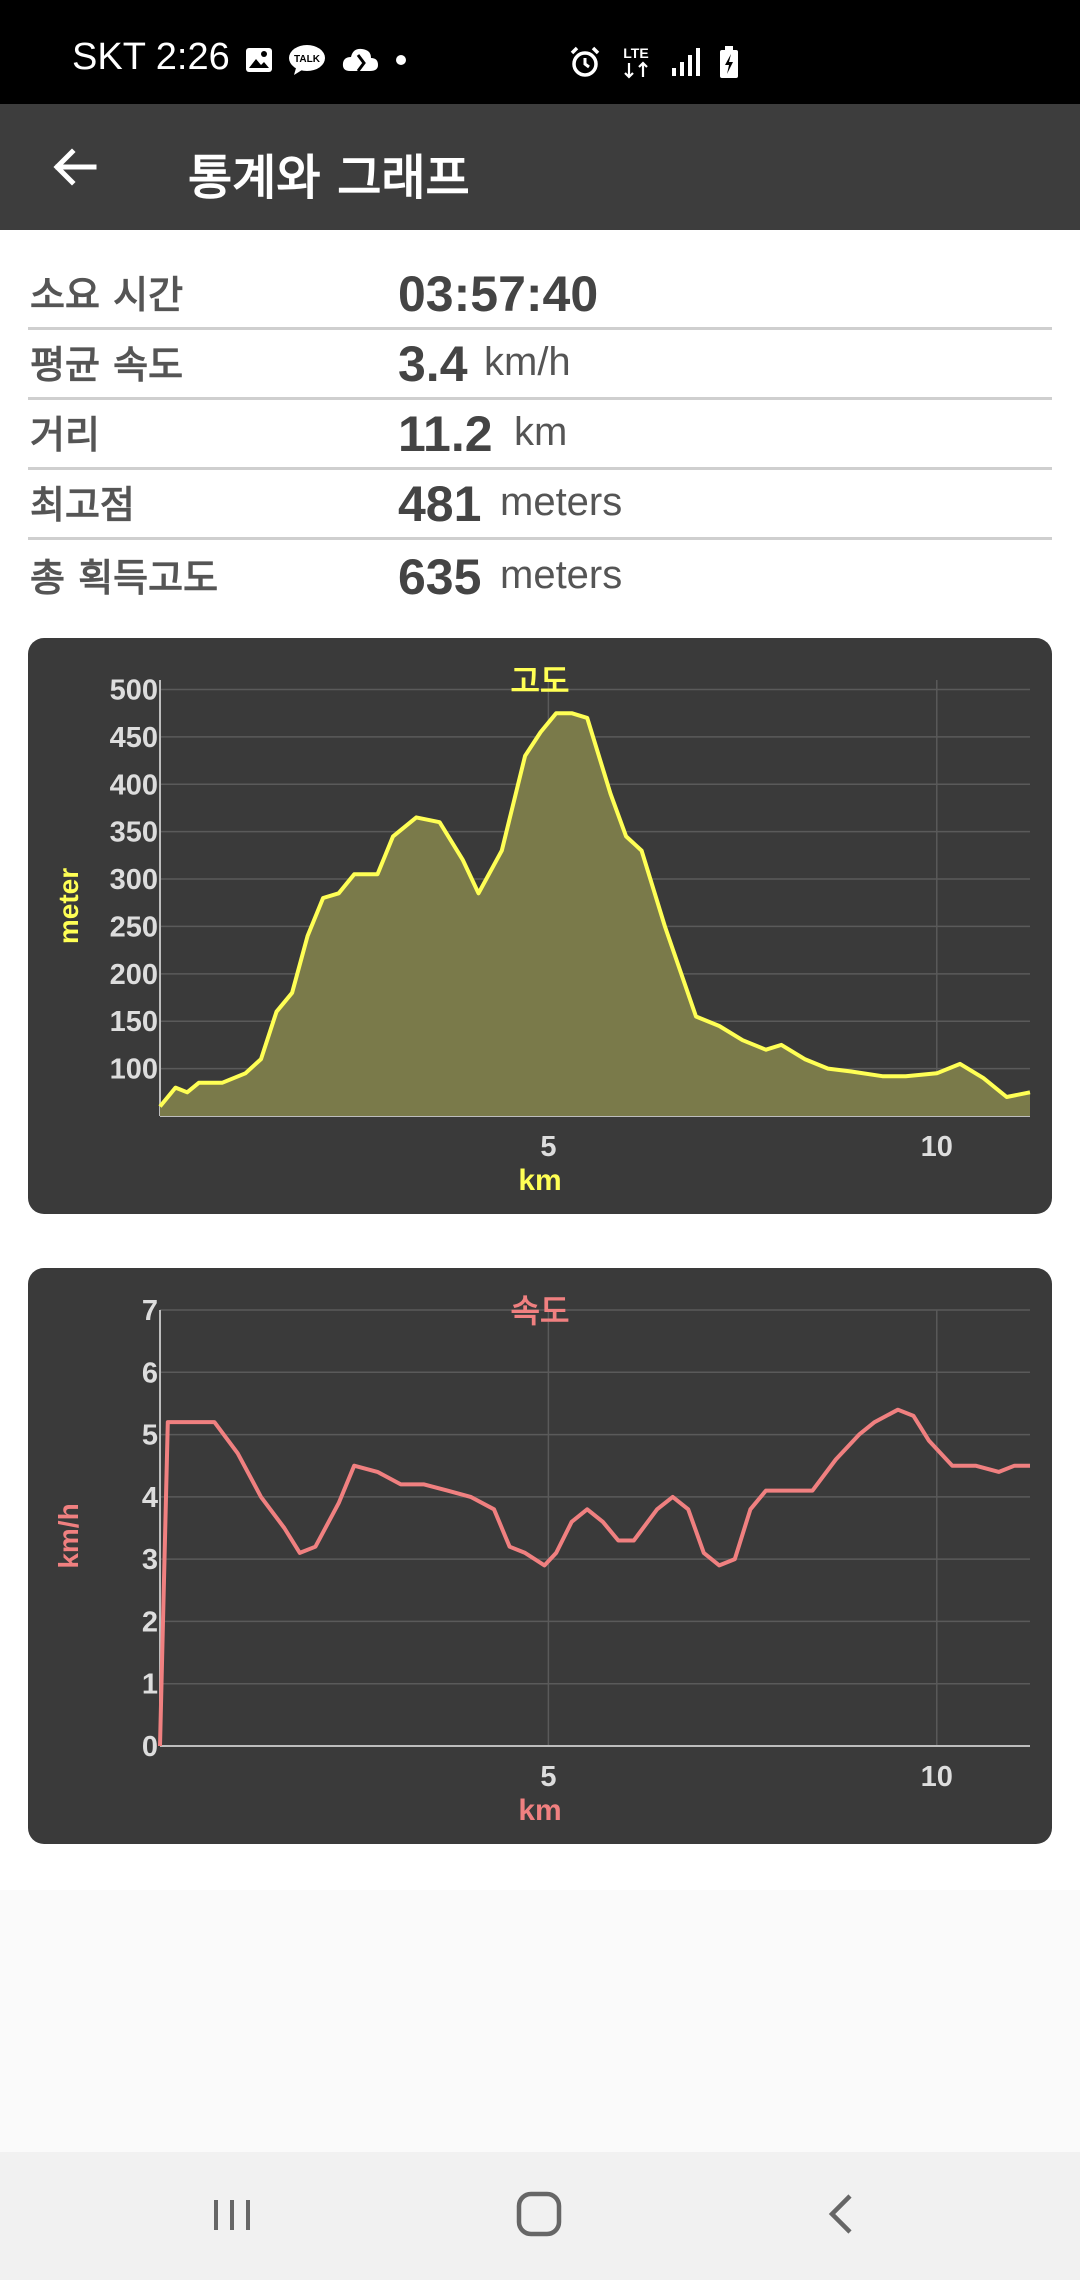 The height and width of the screenshot is (2280, 1080). Describe the element at coordinates (360, 60) in the screenshot. I see `cloud-icon` at that location.